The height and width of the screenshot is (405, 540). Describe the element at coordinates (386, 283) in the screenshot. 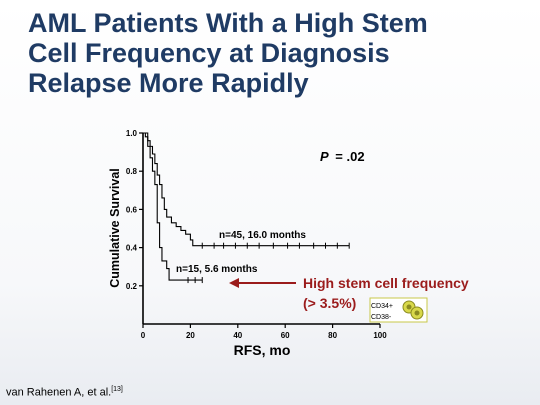

I see `annotation-line-1: High stem cell frequency` at that location.